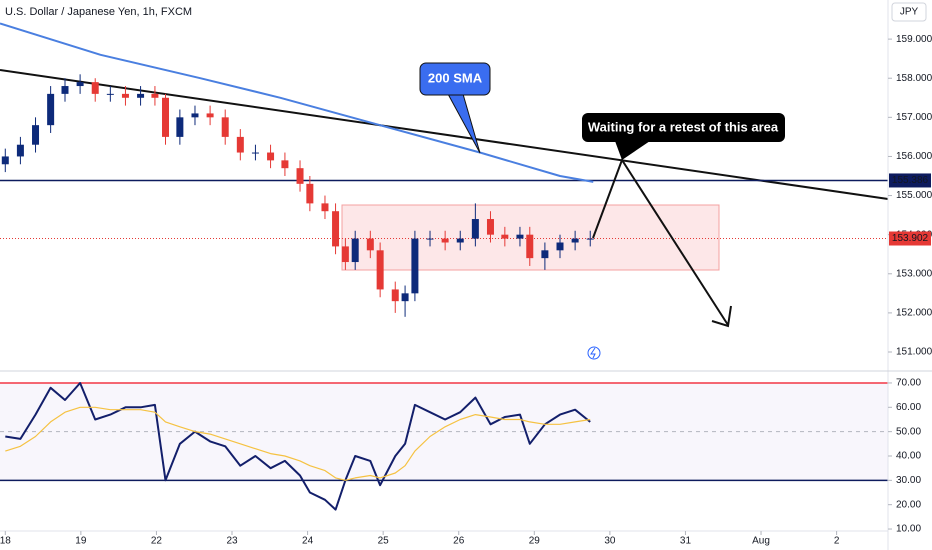 The image size is (932, 550). Describe the element at coordinates (610, 541) in the screenshot. I see `x-tick-label: 30` at that location.